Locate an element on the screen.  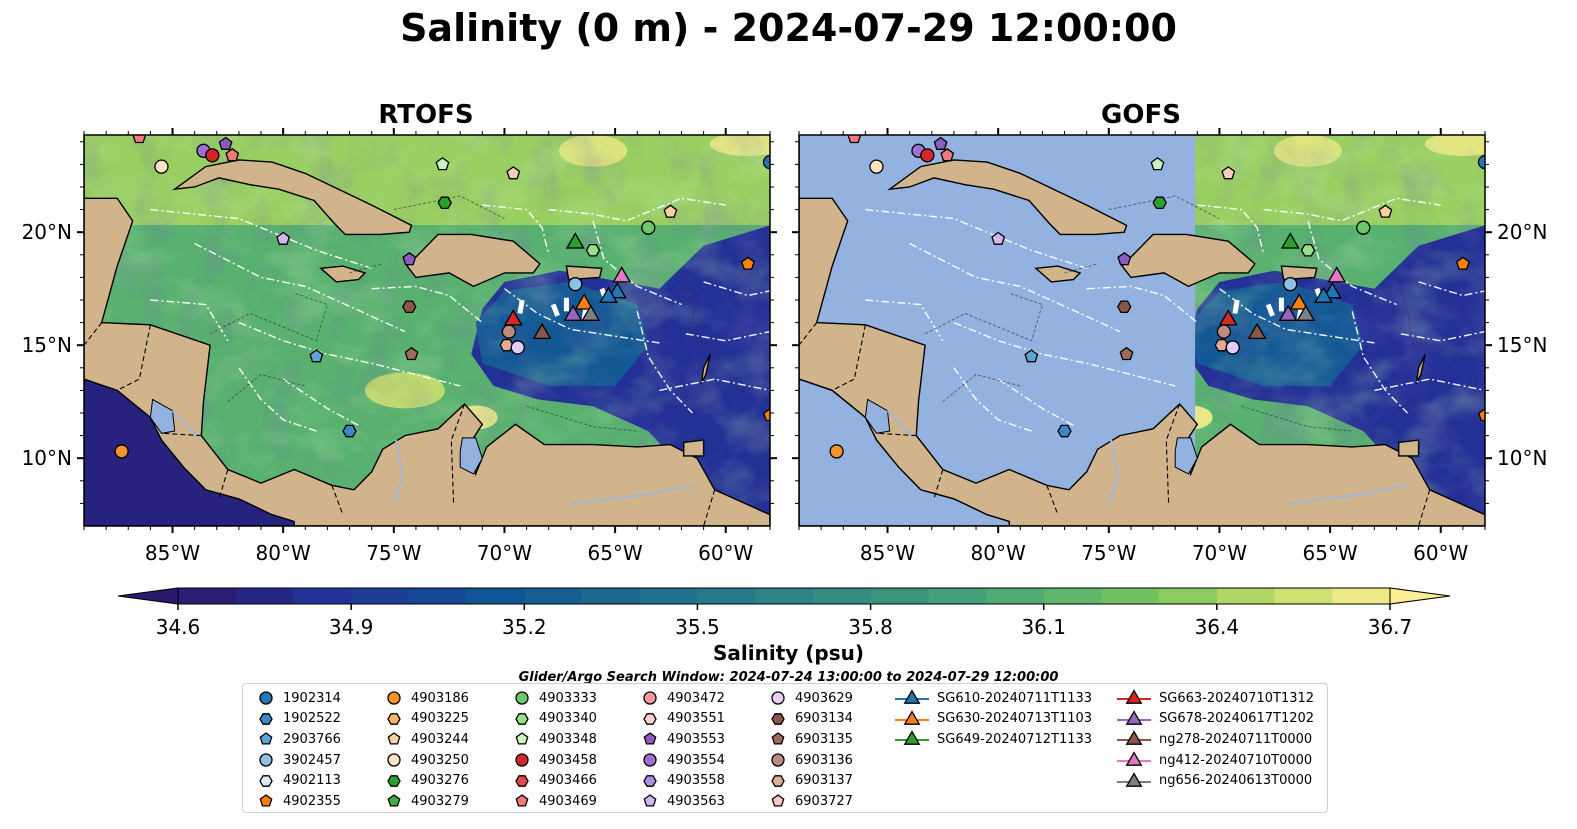
legend-item: 4903340 is located at coordinates (555, 719).